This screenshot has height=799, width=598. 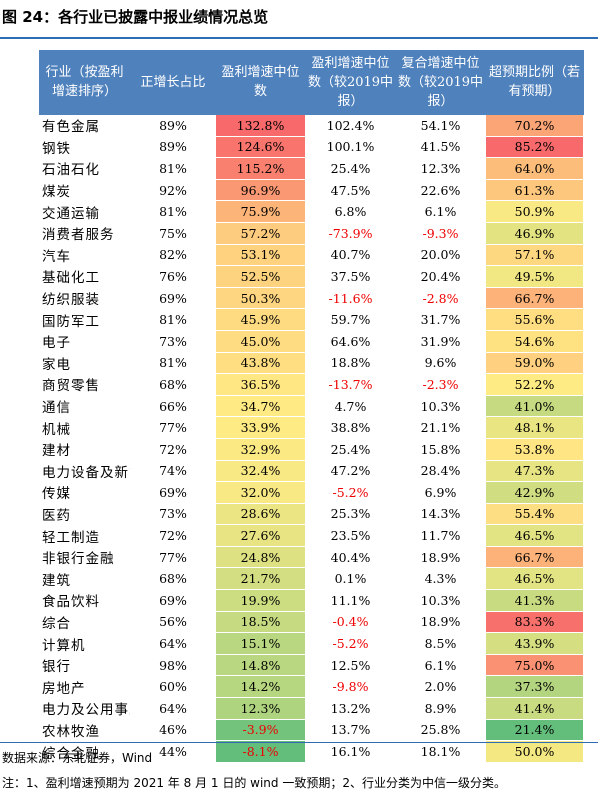 I want to click on industry-name: 房地产, so click(x=64, y=688).